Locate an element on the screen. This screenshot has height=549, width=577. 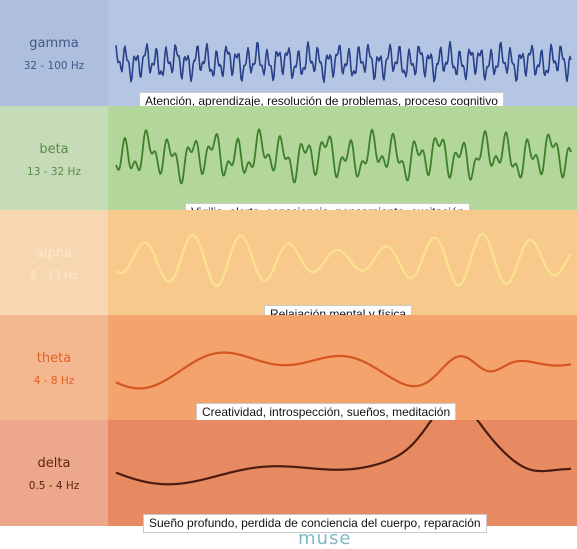
muse-logo: muse is located at coordinates (325, 538).